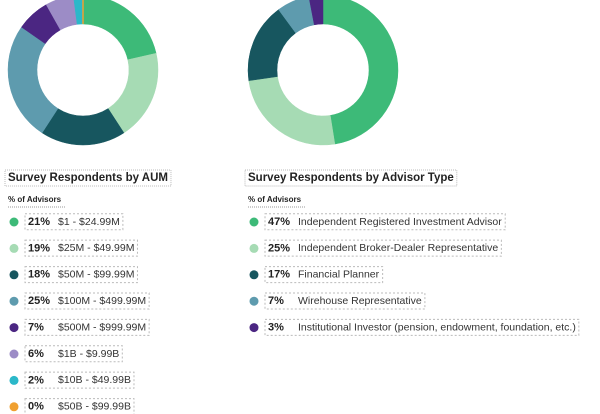 This screenshot has width=600, height=414. What do you see at coordinates (88, 354) in the screenshot?
I see `legend-label: $1B - $9.99B` at bounding box center [88, 354].